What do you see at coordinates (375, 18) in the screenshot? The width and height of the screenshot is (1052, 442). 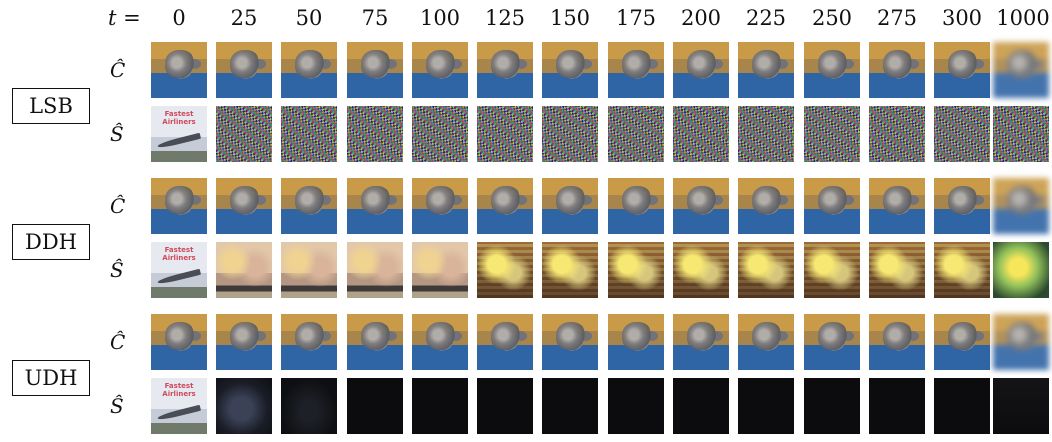 I see `timestep-header: 75` at bounding box center [375, 18].